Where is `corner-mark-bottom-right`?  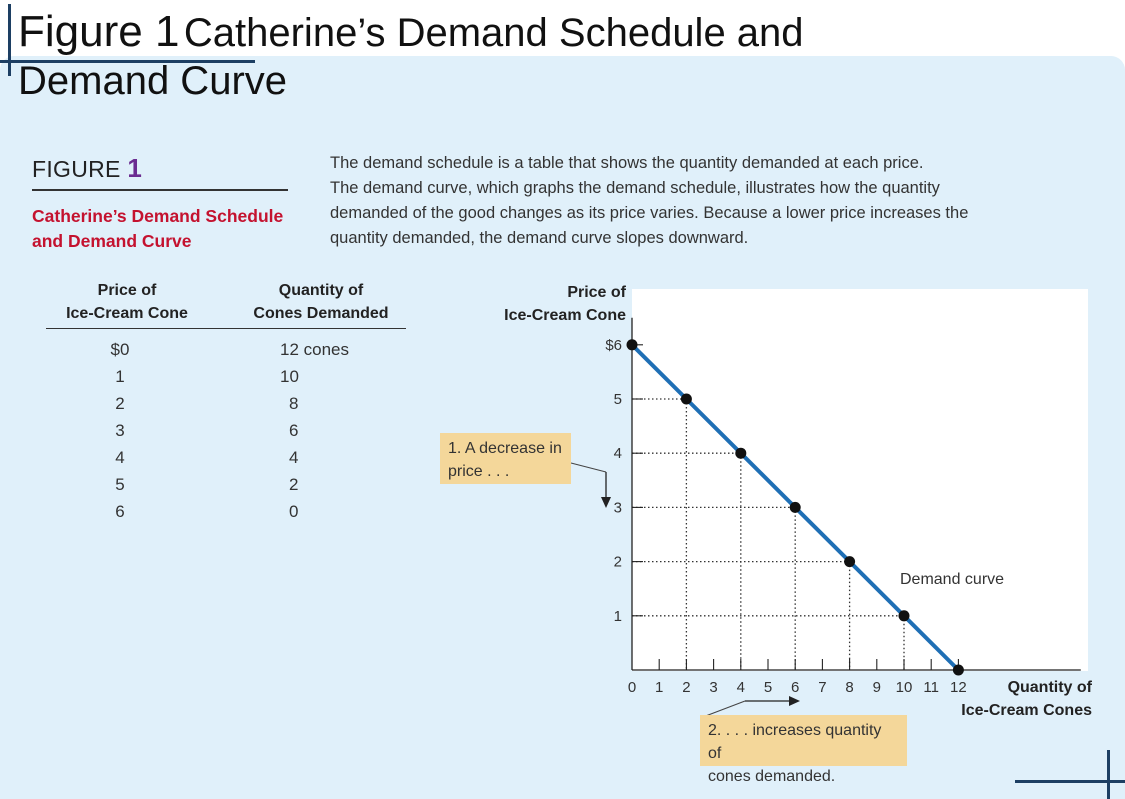
corner-mark-bottom-right is located at coordinates (1070, 781).